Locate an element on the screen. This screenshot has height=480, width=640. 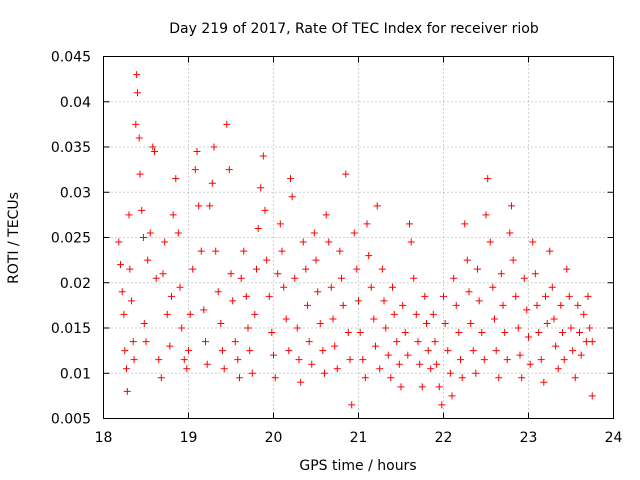
x-tick-label: 19 is located at coordinates (189, 438).